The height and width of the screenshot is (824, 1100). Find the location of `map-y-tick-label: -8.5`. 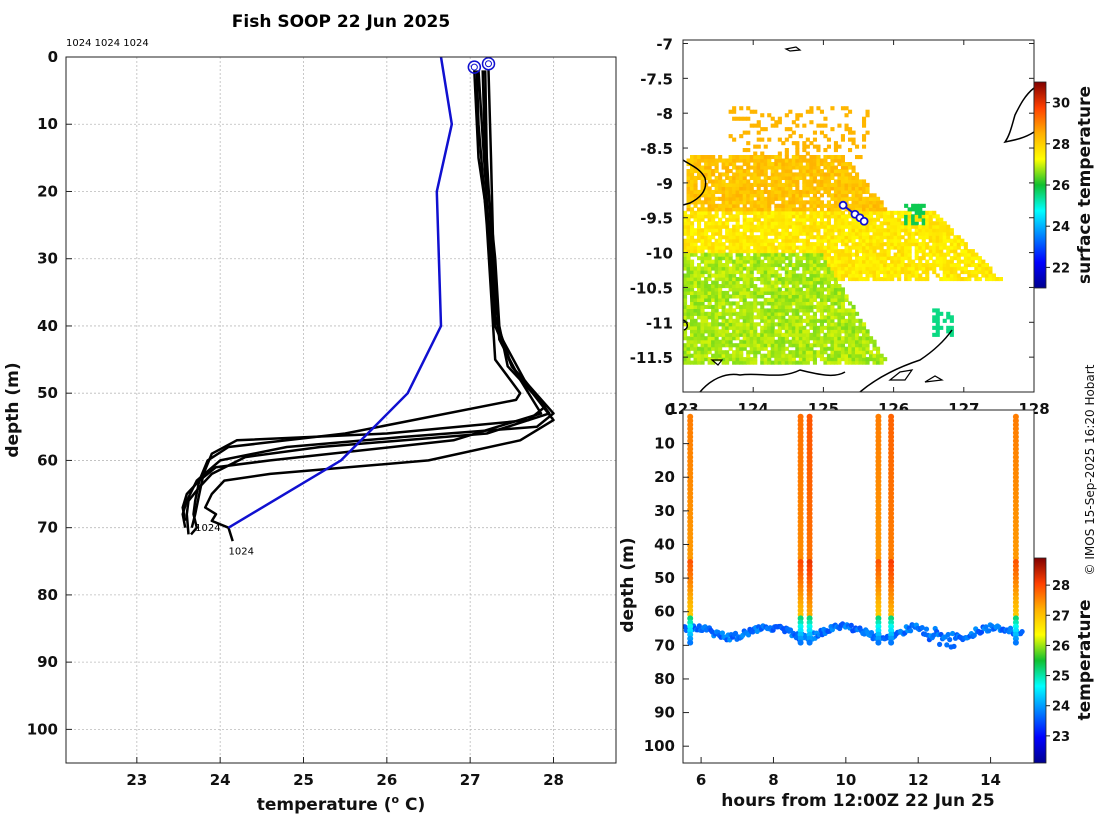

map-y-tick-label: -8.5 is located at coordinates (656, 149).